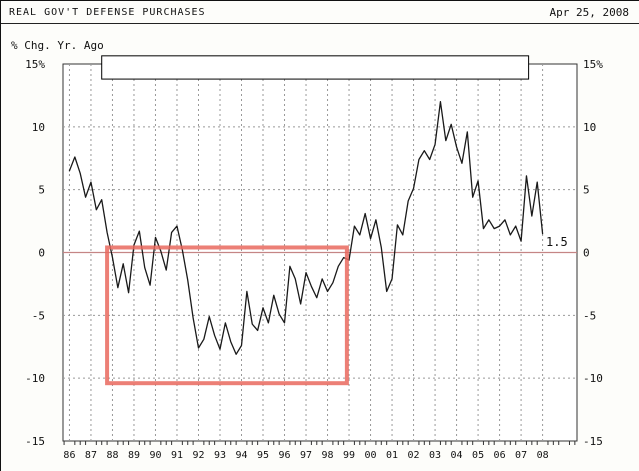 This screenshot has height=471, width=639. I want to click on header-divider, so click(320, 23).